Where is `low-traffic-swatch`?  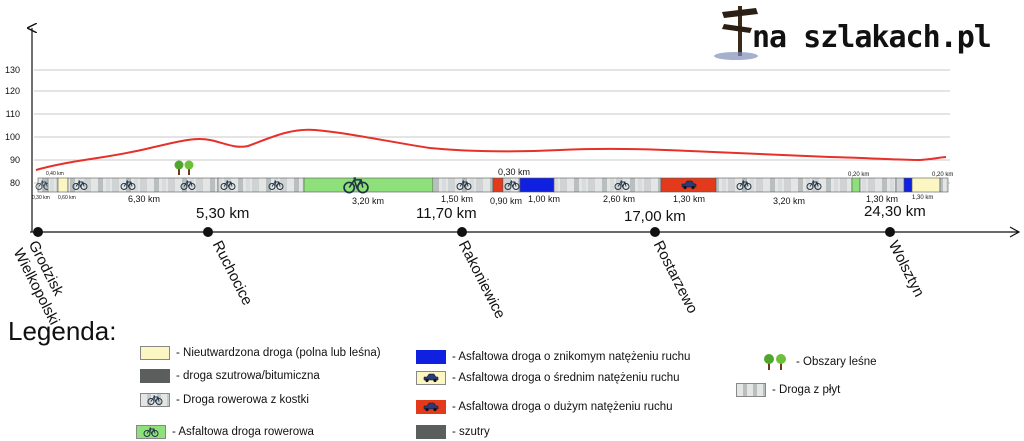
low-traffic-swatch is located at coordinates (431, 357).